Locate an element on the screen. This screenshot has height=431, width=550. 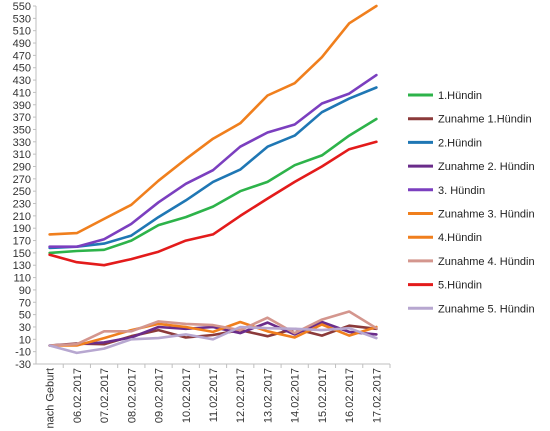
x-tick-label: nach Geburt is located at coordinates (51, 398).